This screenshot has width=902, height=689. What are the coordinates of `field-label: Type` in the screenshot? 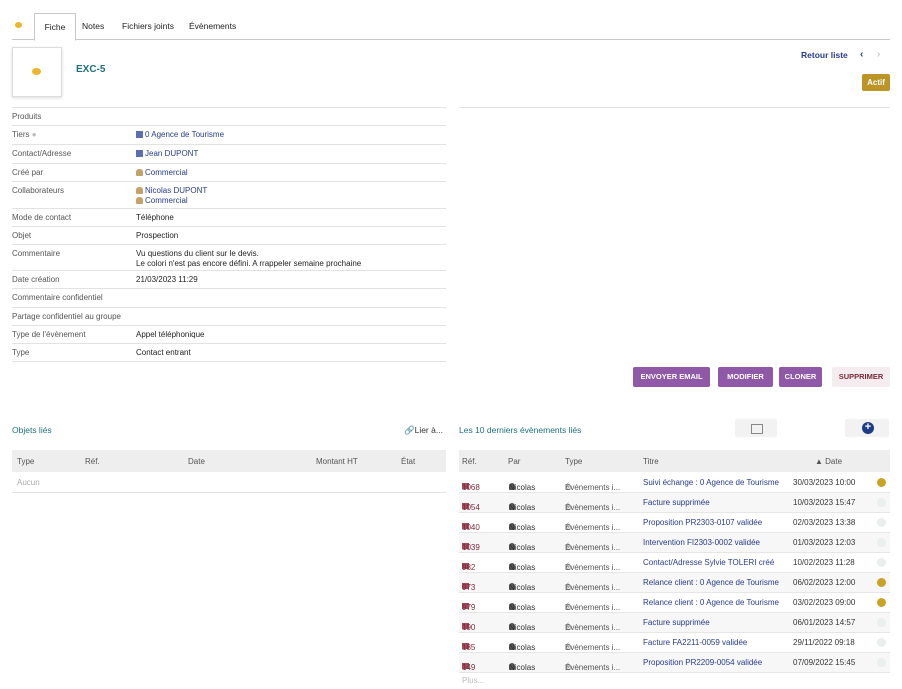 It's located at (21, 352).